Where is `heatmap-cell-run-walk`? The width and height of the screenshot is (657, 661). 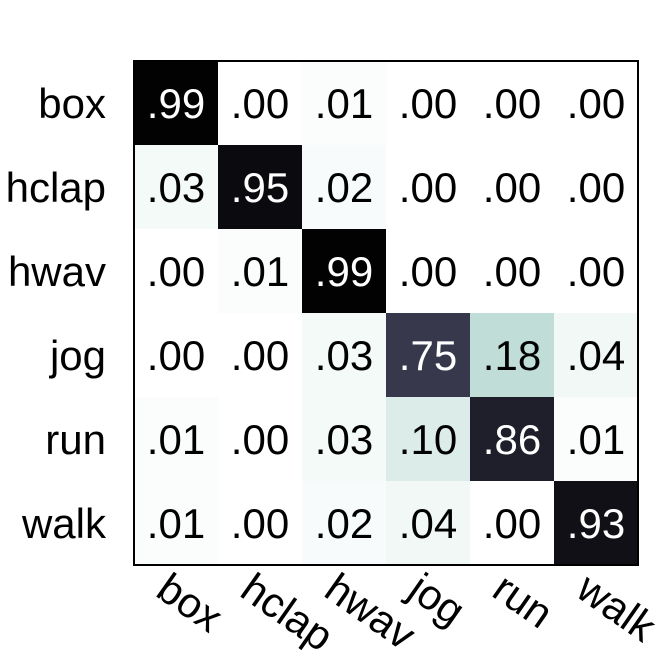 heatmap-cell-run-walk is located at coordinates (596, 439).